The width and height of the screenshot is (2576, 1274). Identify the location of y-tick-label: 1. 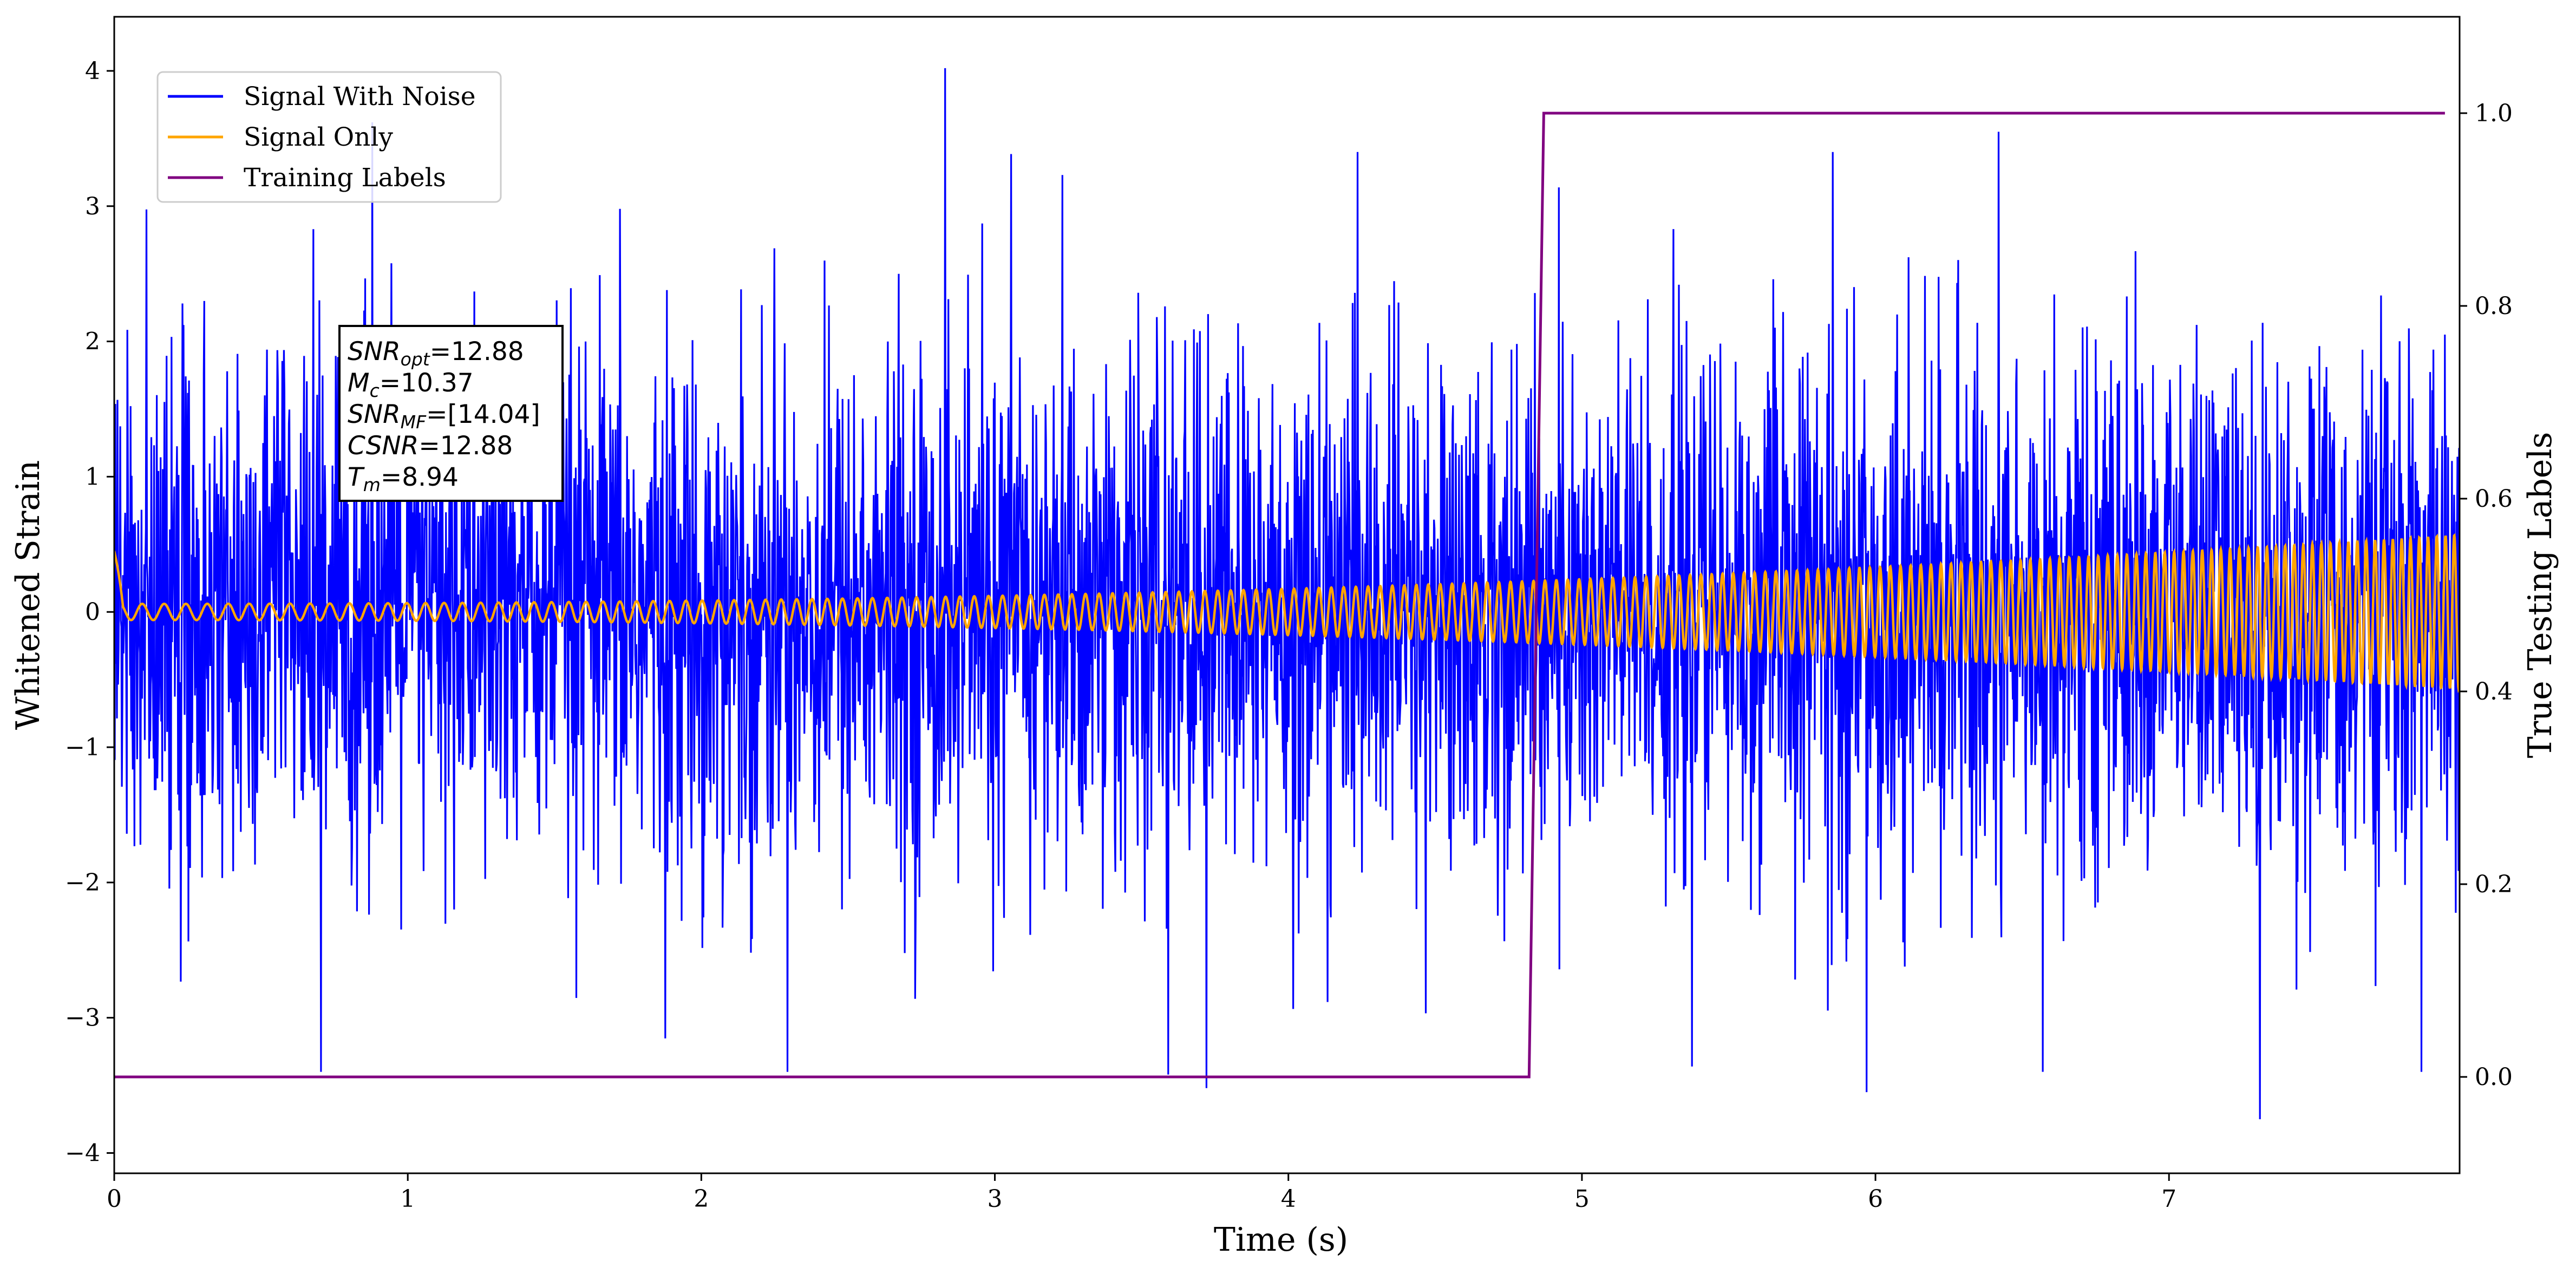
(92, 477).